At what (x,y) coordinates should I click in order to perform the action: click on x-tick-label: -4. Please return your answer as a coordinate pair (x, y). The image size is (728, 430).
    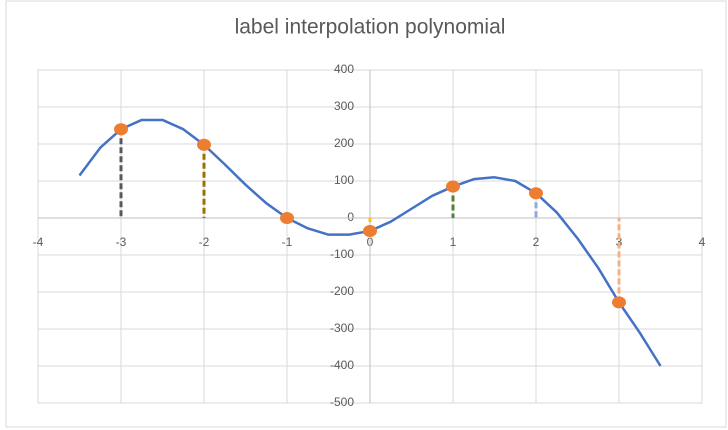
    Looking at the image, I should click on (38, 242).